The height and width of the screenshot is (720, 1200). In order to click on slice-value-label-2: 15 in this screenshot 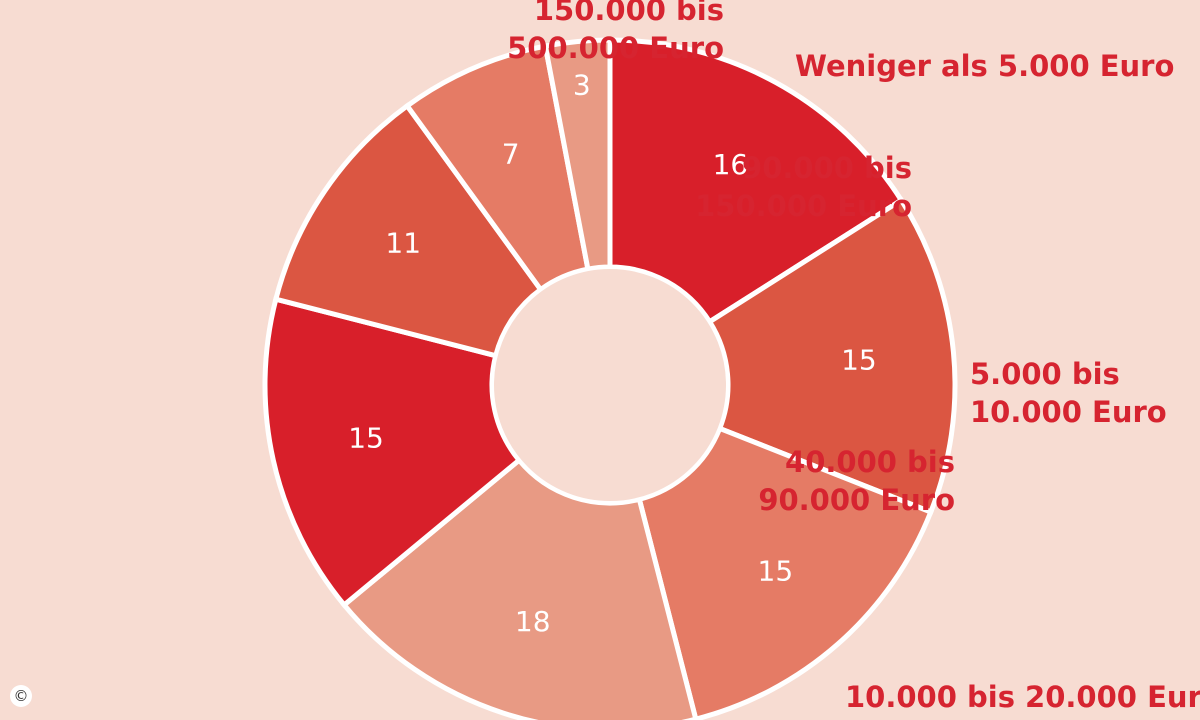, I will do `click(776, 571)`.